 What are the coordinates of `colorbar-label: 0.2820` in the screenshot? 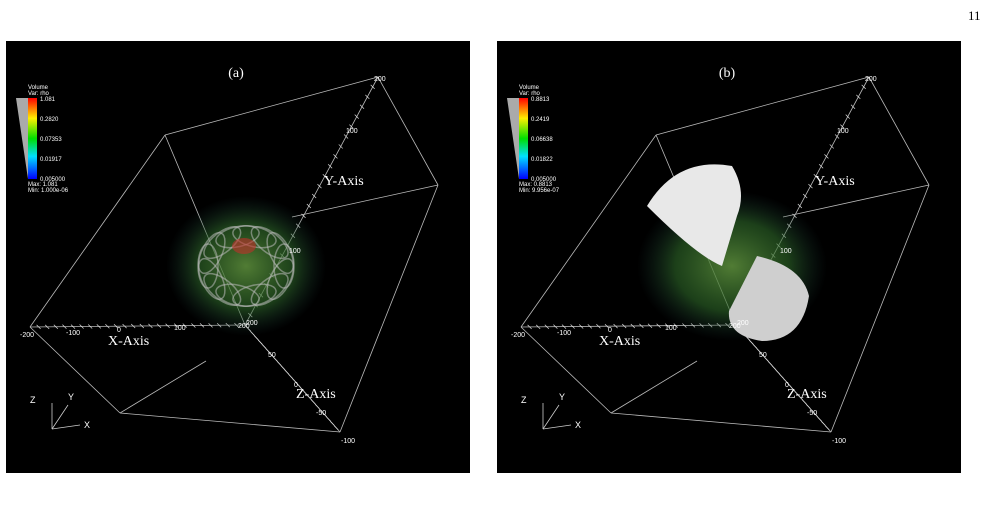 It's located at (49, 120).